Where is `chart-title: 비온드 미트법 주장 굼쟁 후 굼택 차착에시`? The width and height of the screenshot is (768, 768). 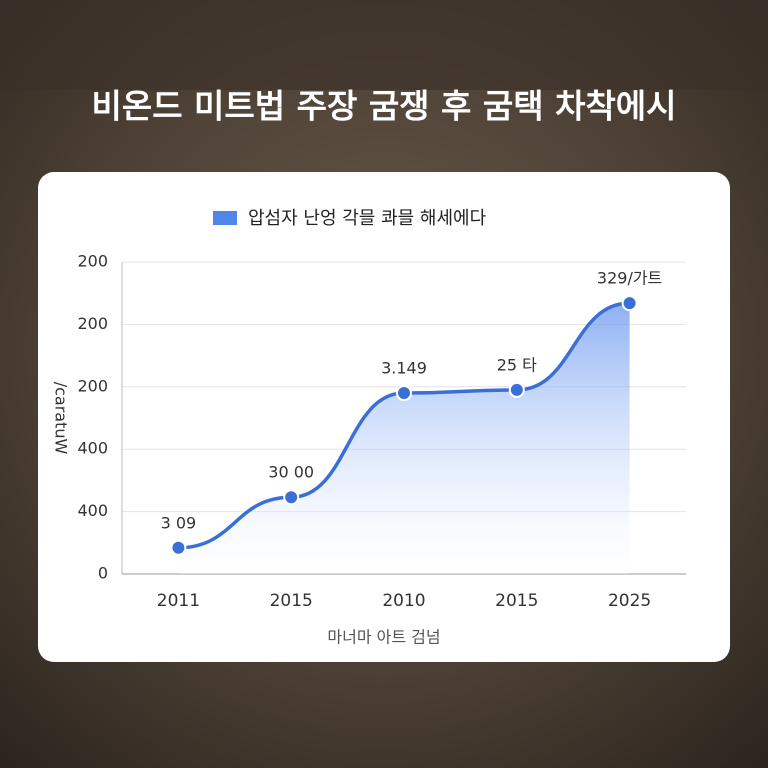 chart-title: 비온드 미트법 주장 굼쟁 후 굼택 차착에시 is located at coordinates (383, 106).